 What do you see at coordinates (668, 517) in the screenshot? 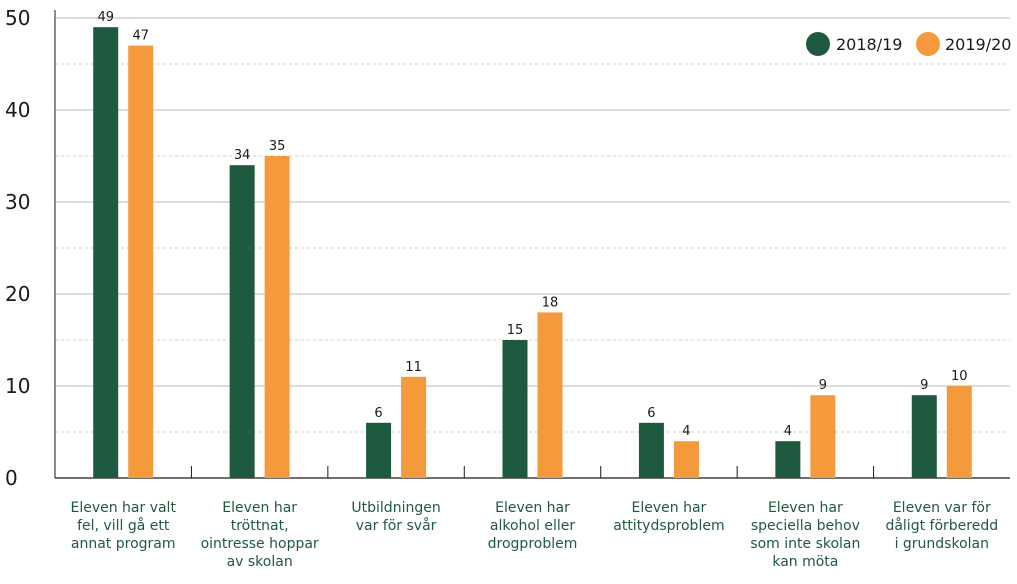
I see `category-label: Eleven har attitydsproblem` at bounding box center [668, 517].